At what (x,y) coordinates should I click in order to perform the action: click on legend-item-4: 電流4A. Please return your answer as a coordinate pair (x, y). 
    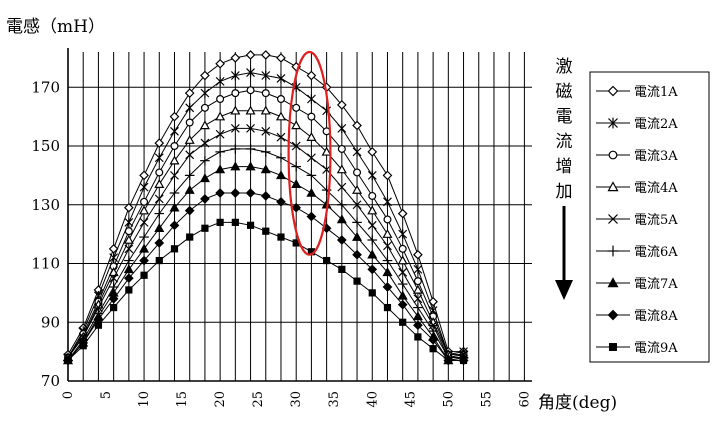
    Looking at the image, I should click on (637, 188).